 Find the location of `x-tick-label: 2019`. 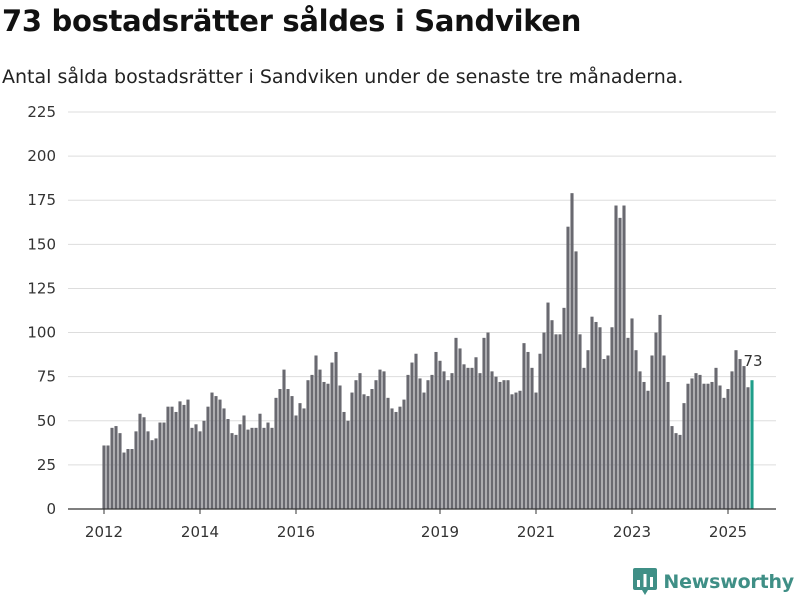

x-tick-label: 2019 is located at coordinates (440, 532).